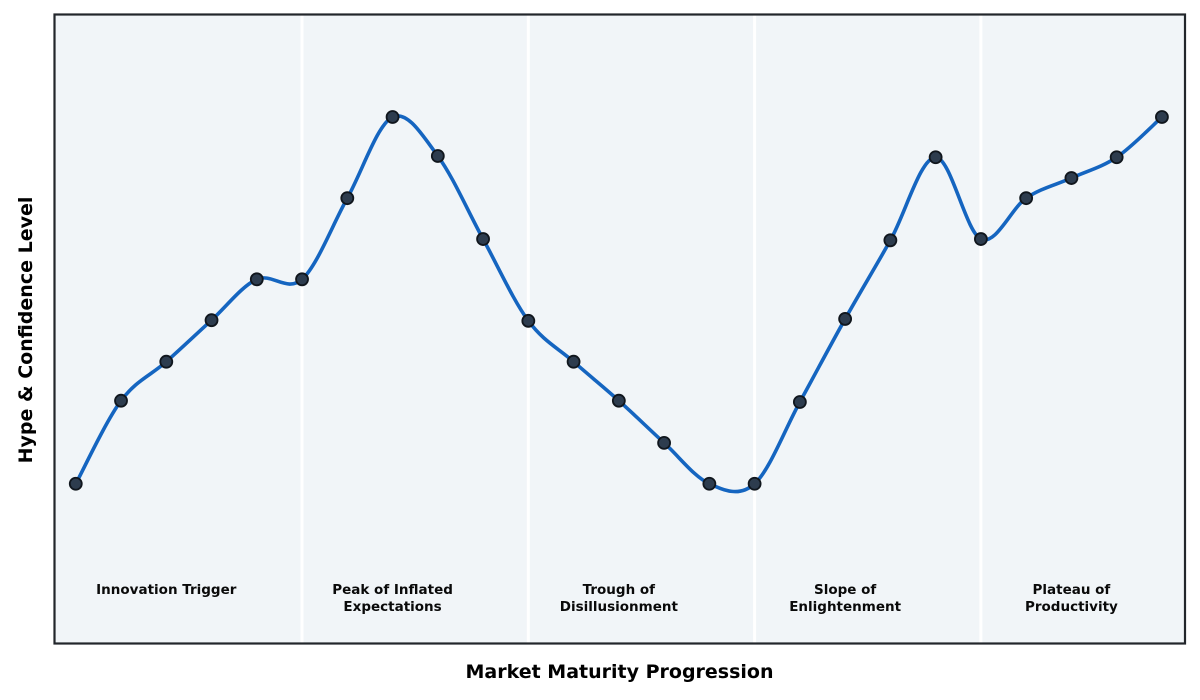 The image size is (1200, 700). I want to click on phase-label-line: Productivity, so click(1071, 607).